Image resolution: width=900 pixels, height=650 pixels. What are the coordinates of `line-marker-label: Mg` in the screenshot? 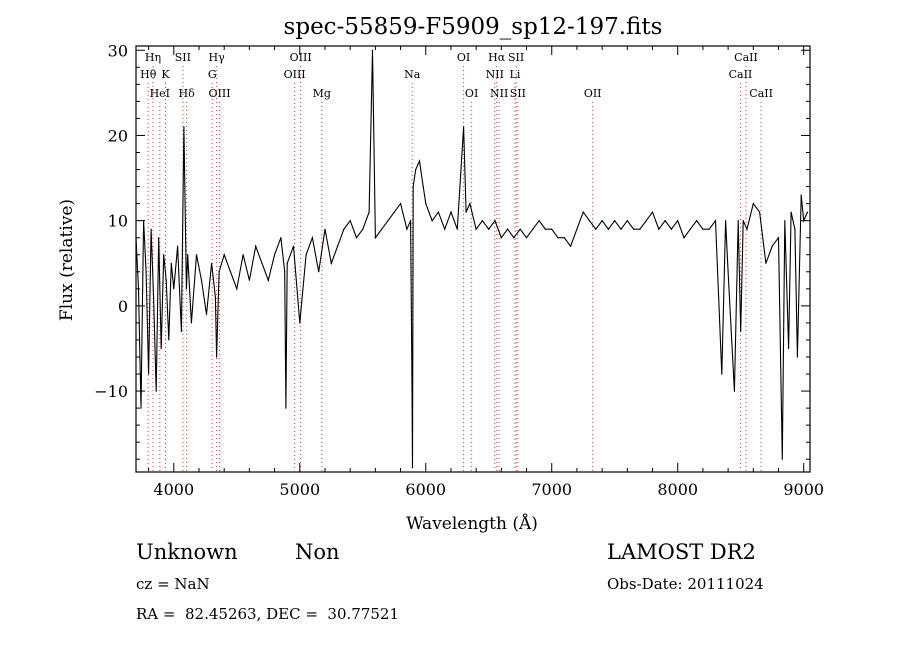 It's located at (322, 93).